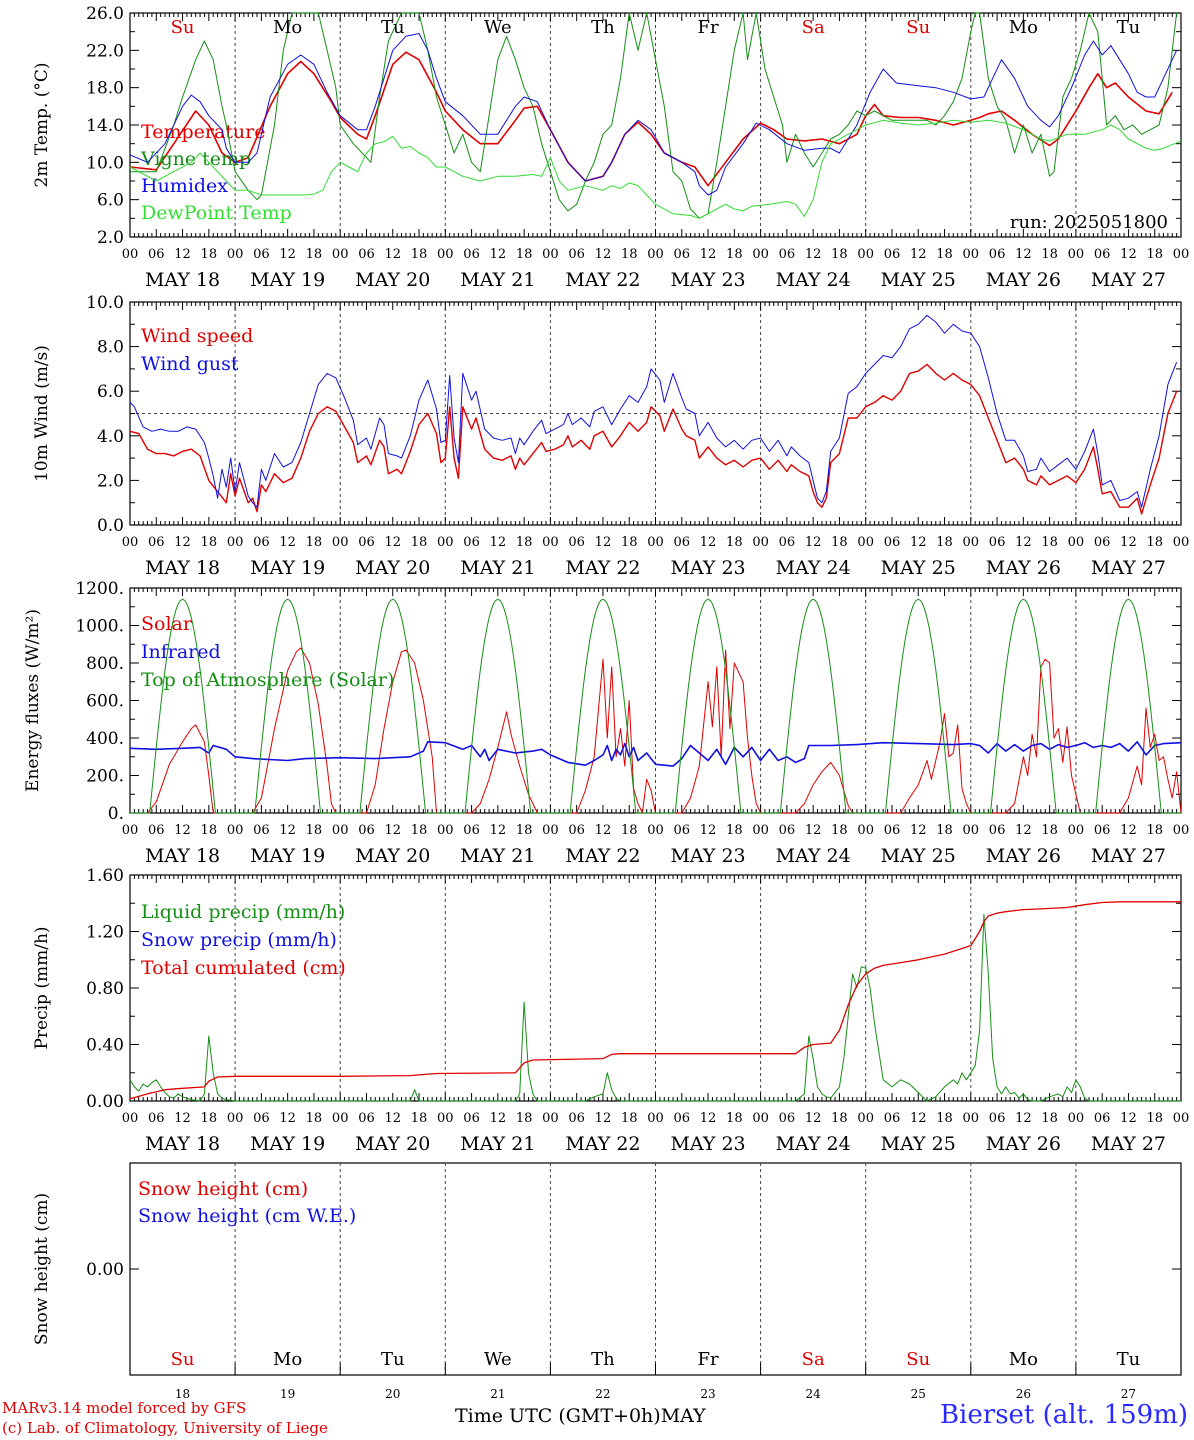 This screenshot has width=1194, height=1440. Describe the element at coordinates (918, 1394) in the screenshot. I see `day-number-label: 25` at that location.